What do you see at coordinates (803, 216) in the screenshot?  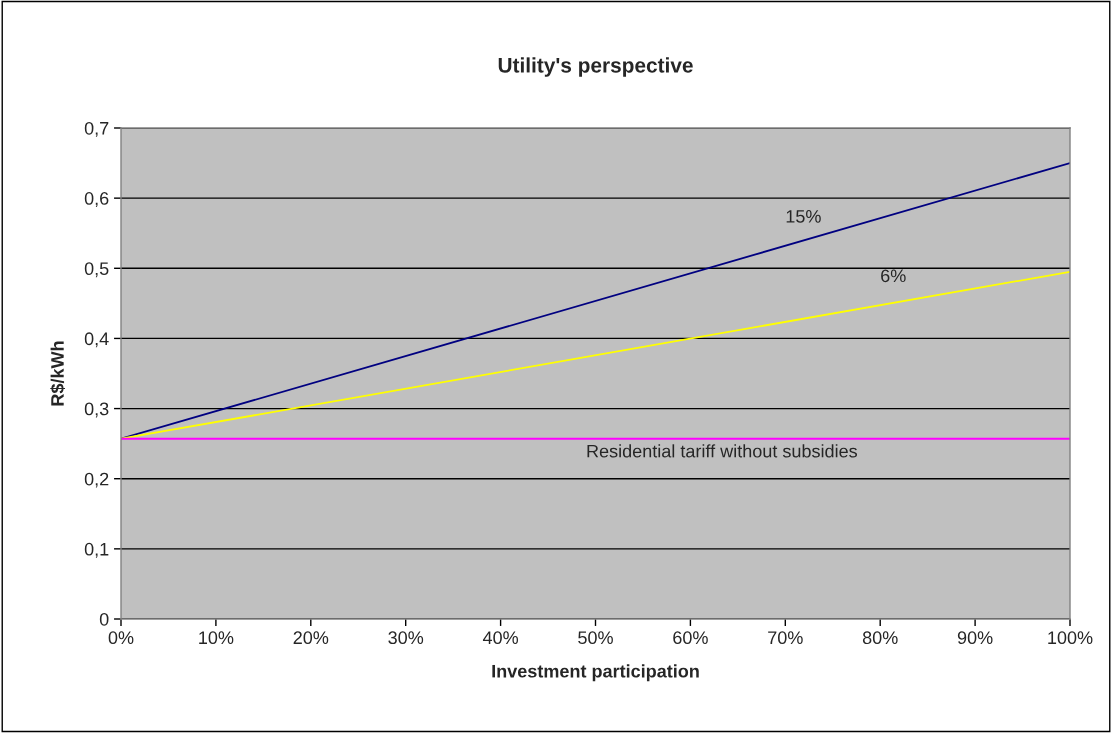 I see `series-label: 15%` at bounding box center [803, 216].